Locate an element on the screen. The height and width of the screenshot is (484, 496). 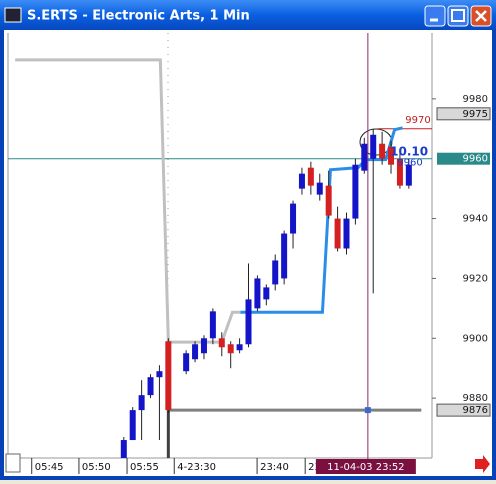
x-tick-label: 4-23:30 is located at coordinates (196, 467).